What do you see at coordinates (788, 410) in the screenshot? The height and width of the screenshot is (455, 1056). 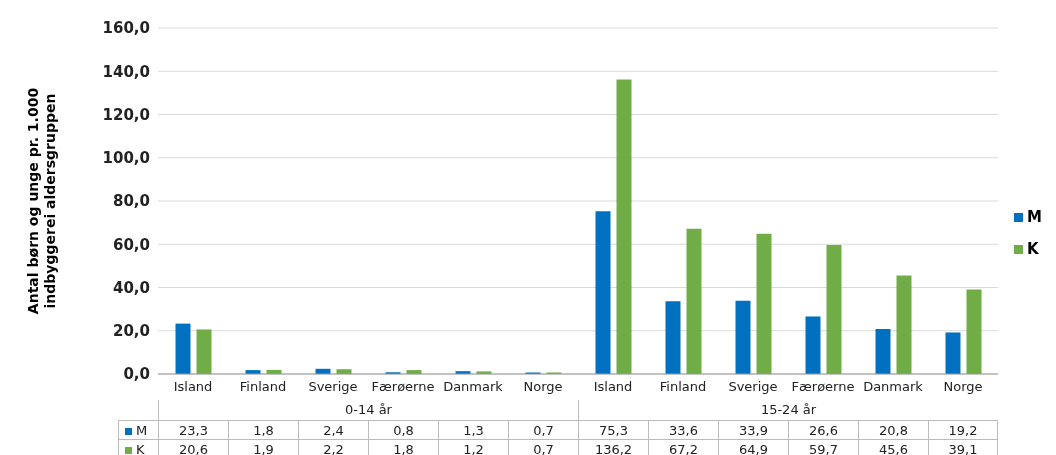 I see `text: 15-24 år` at bounding box center [788, 410].